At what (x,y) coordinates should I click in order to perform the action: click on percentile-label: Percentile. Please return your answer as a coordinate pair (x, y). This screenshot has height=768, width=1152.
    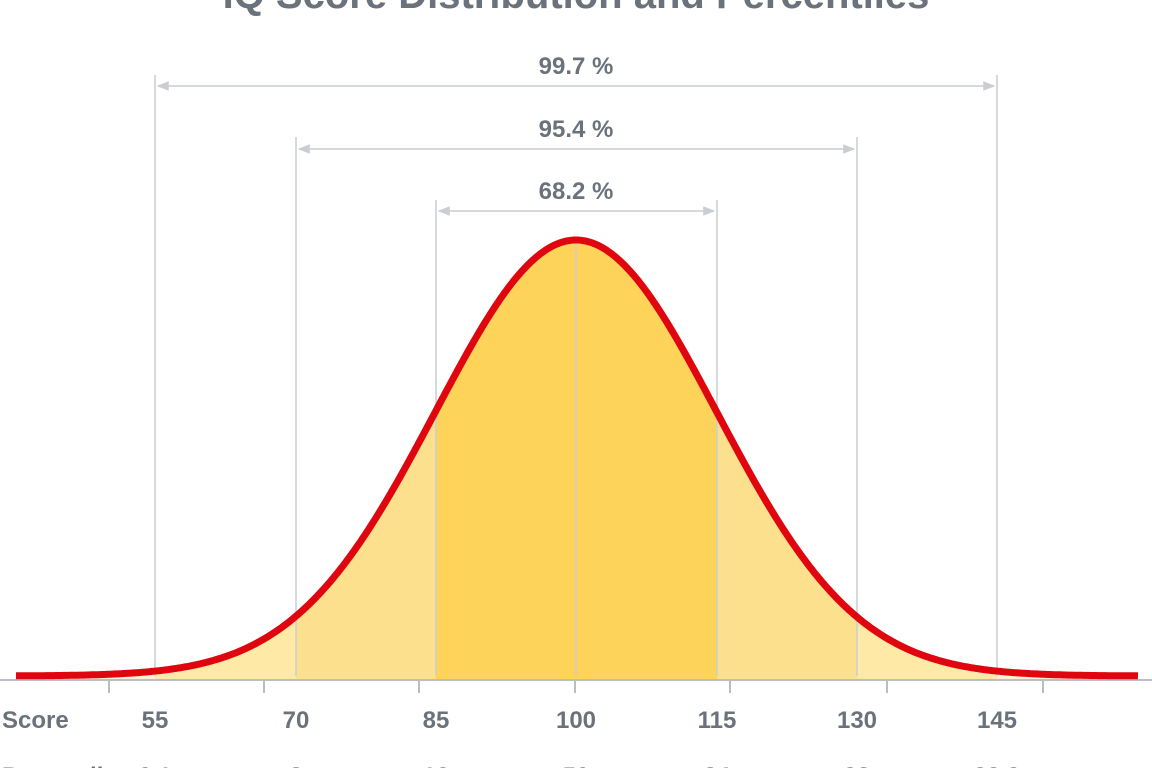
    Looking at the image, I should click on (59, 765).